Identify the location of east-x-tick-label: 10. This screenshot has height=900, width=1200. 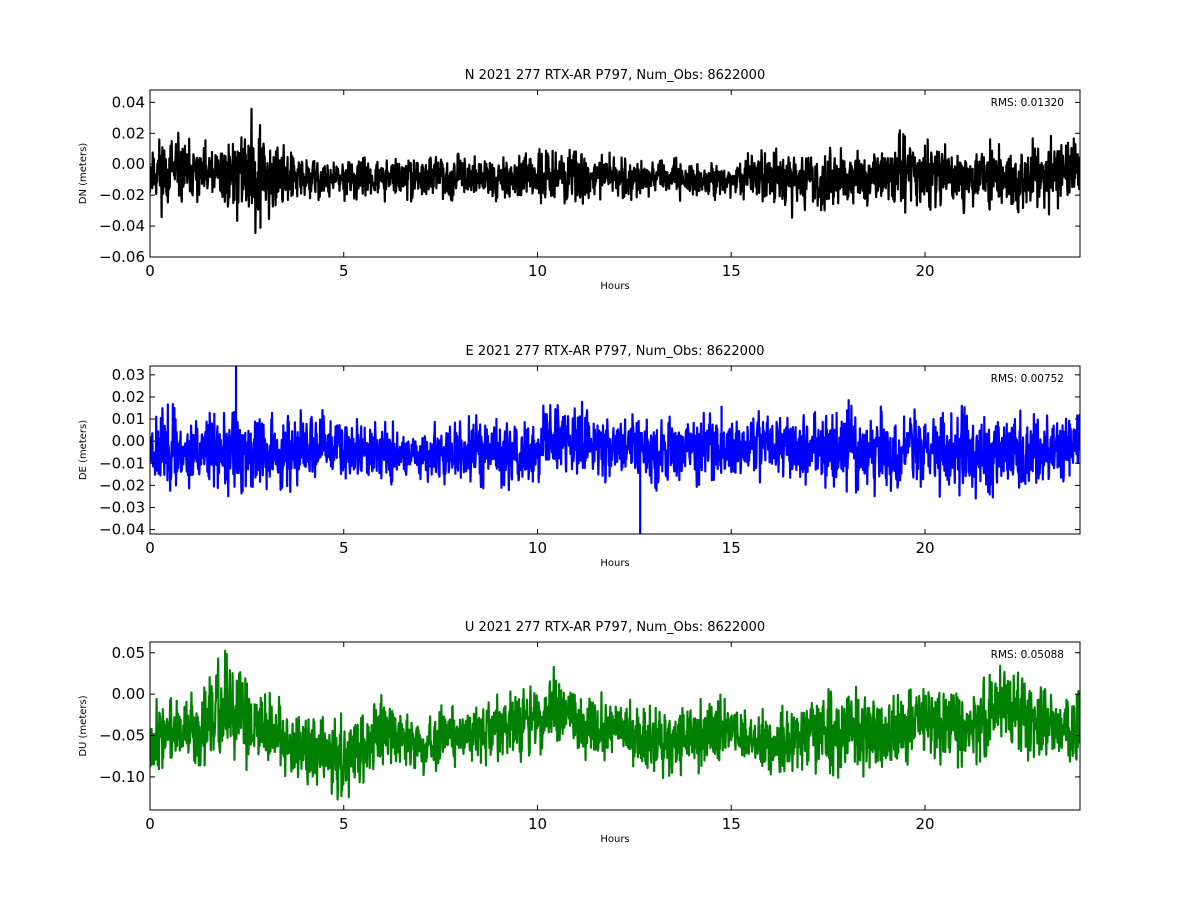
(537, 548).